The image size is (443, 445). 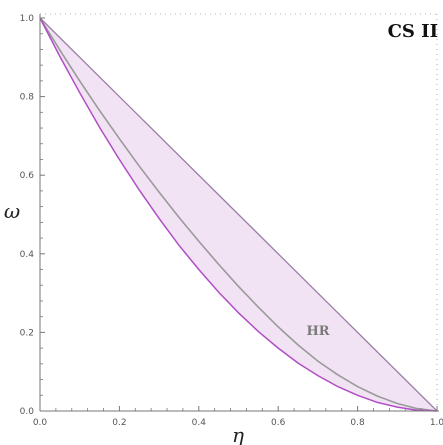 What do you see at coordinates (12, 211) in the screenshot?
I see `y-axis-label: ω` at bounding box center [12, 211].